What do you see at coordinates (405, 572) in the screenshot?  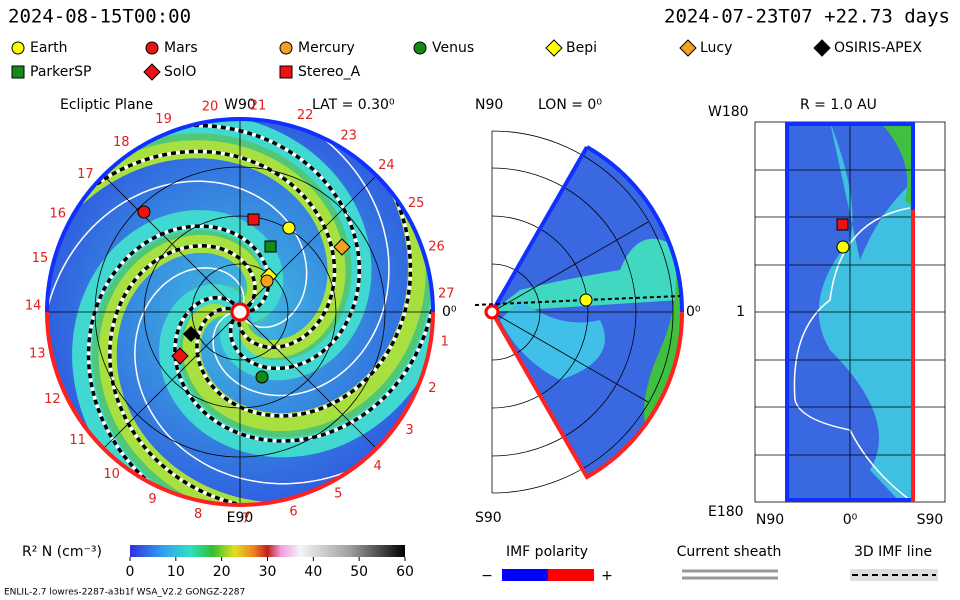 I see `colorbar-tick-label: 60` at bounding box center [405, 572].